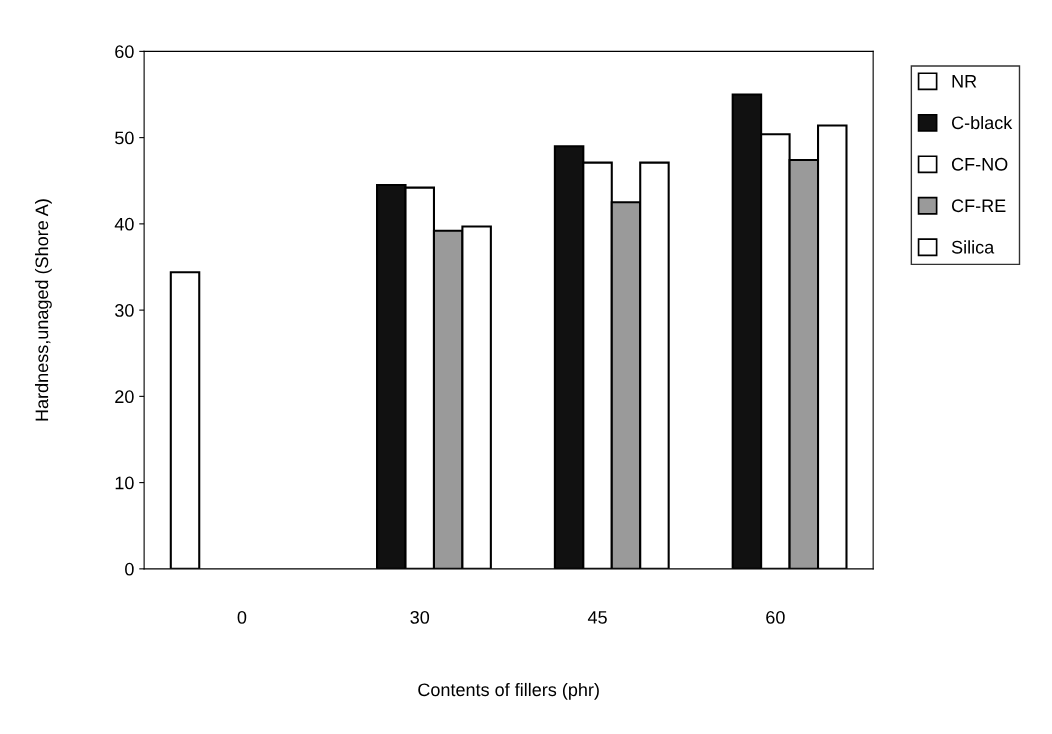 This screenshot has width=1052, height=734. Describe the element at coordinates (124, 224) in the screenshot. I see `y-tick-label: 40` at that location.